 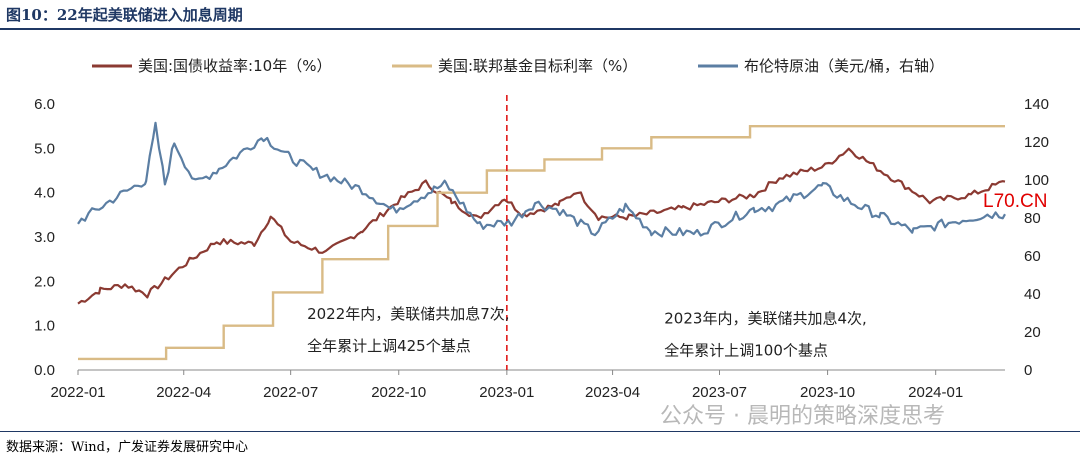 I want to click on y-left-tick-label: 5.0, so click(x=44, y=148).